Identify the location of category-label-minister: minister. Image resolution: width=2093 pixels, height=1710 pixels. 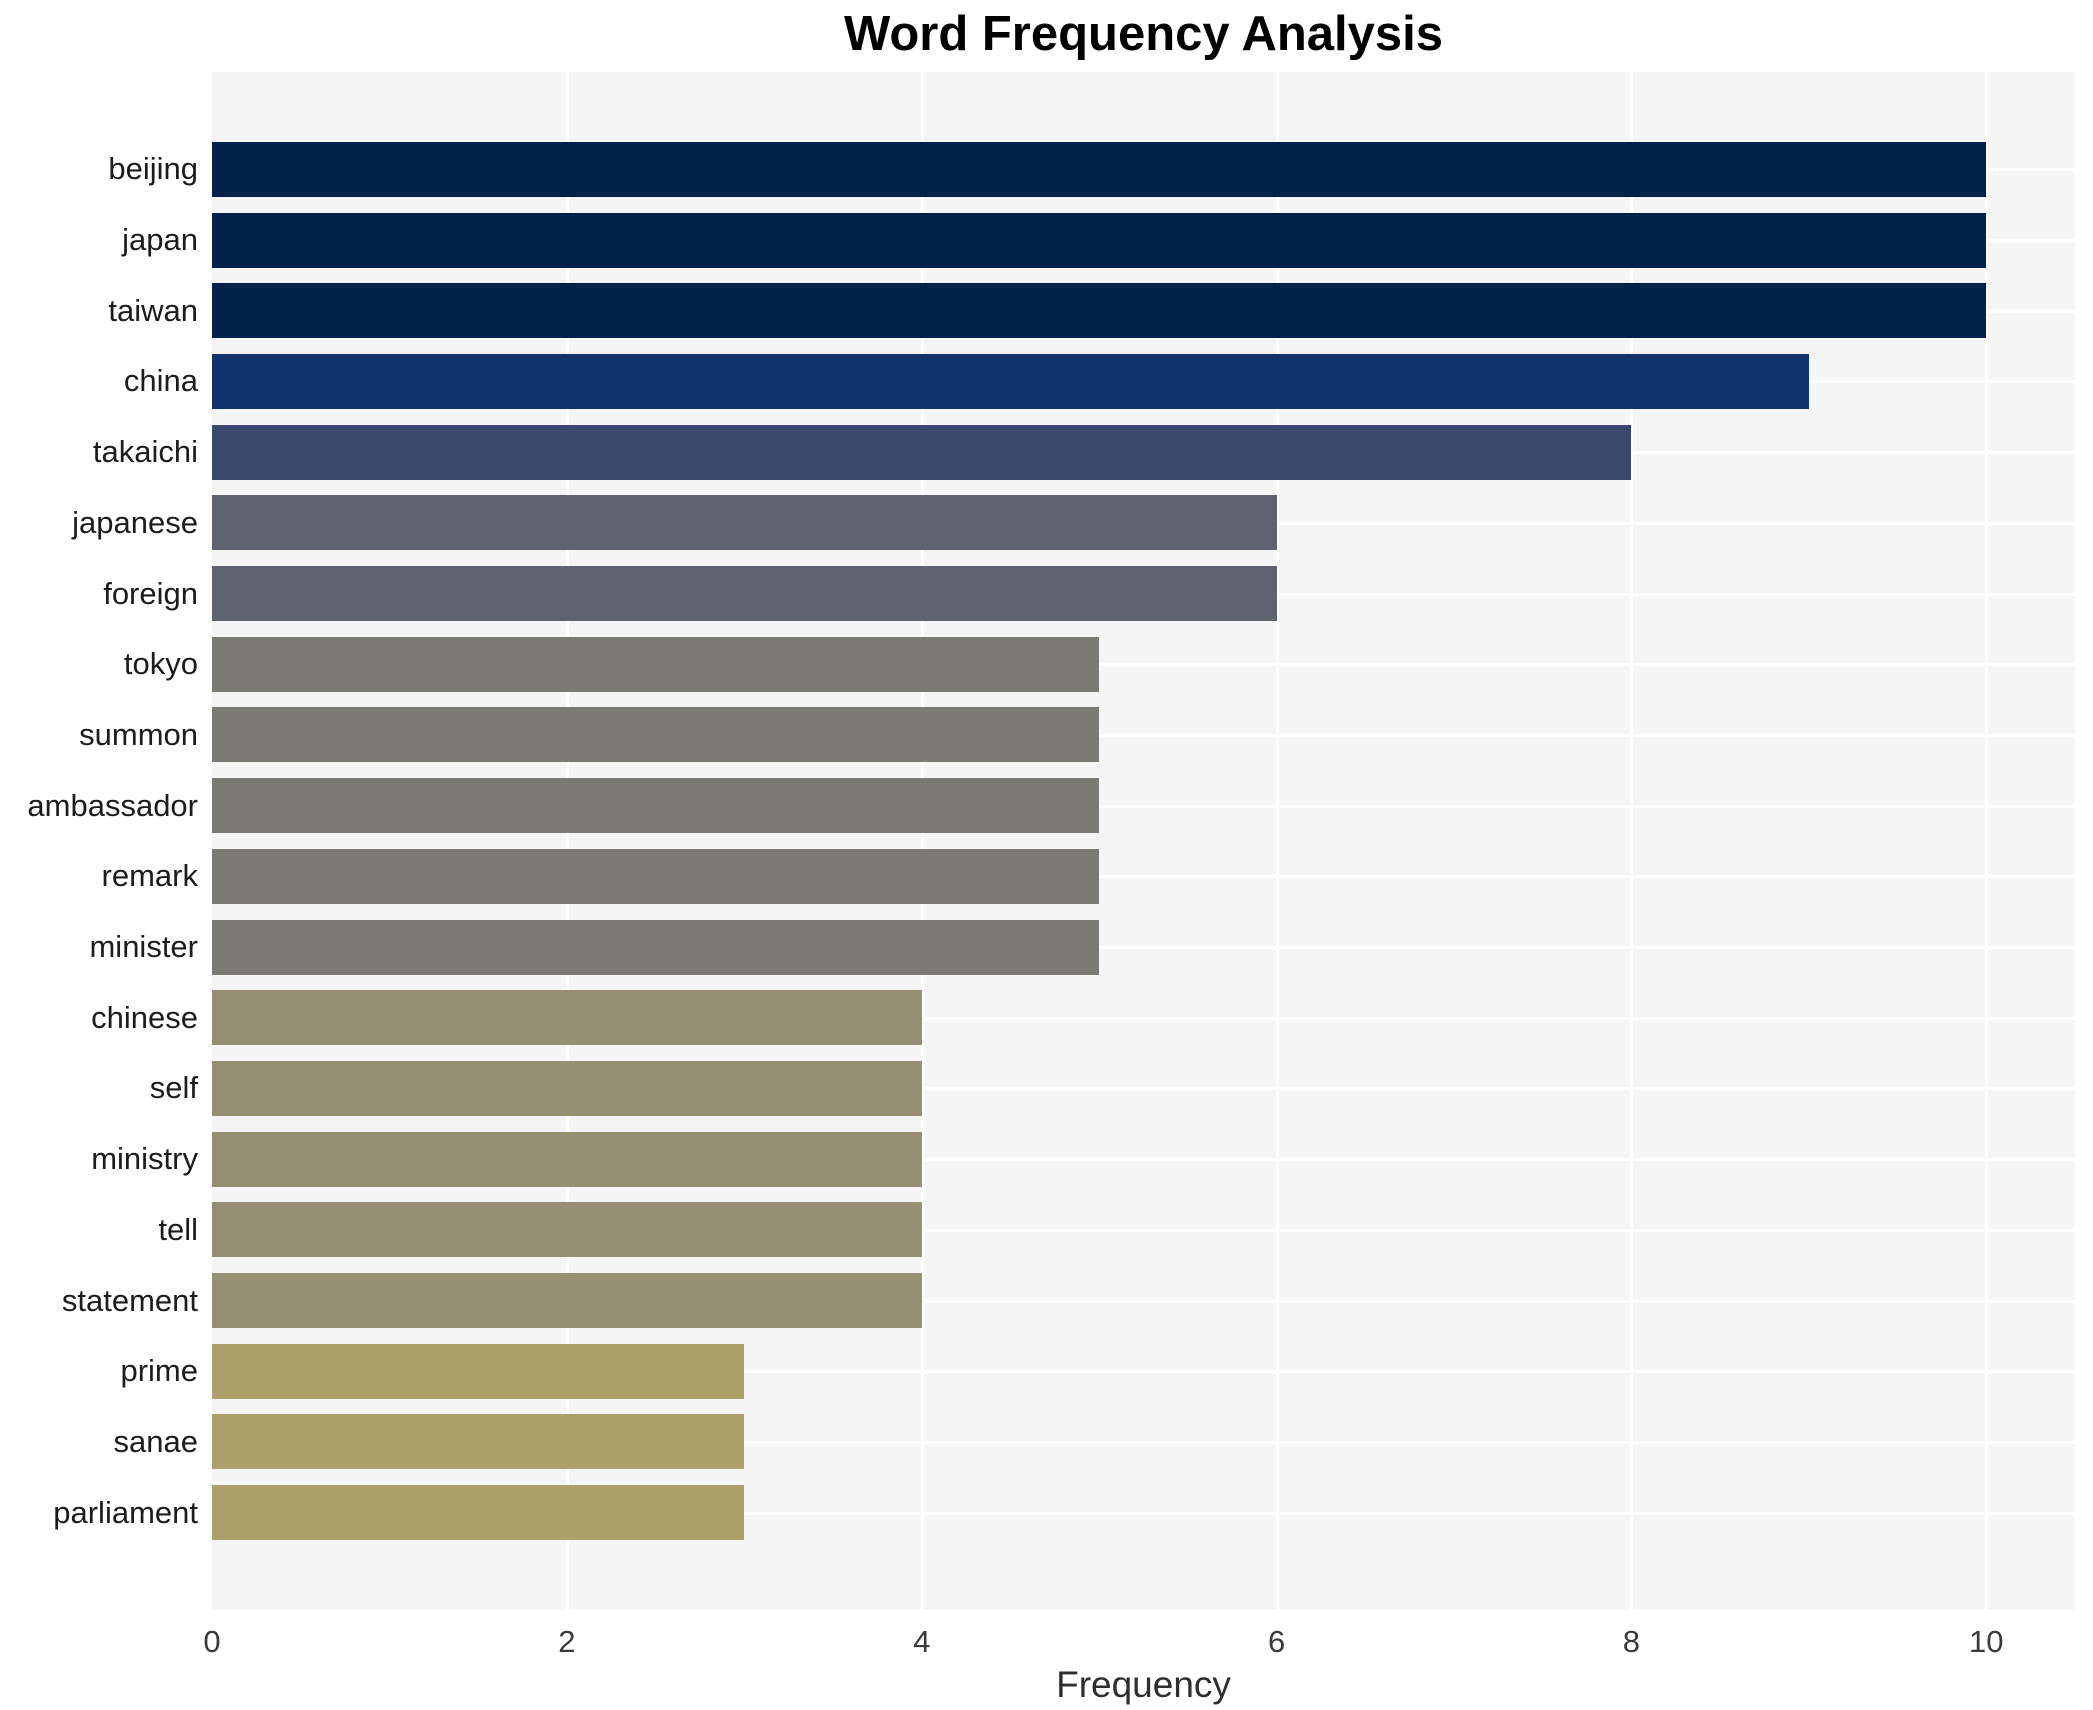
(143, 947).